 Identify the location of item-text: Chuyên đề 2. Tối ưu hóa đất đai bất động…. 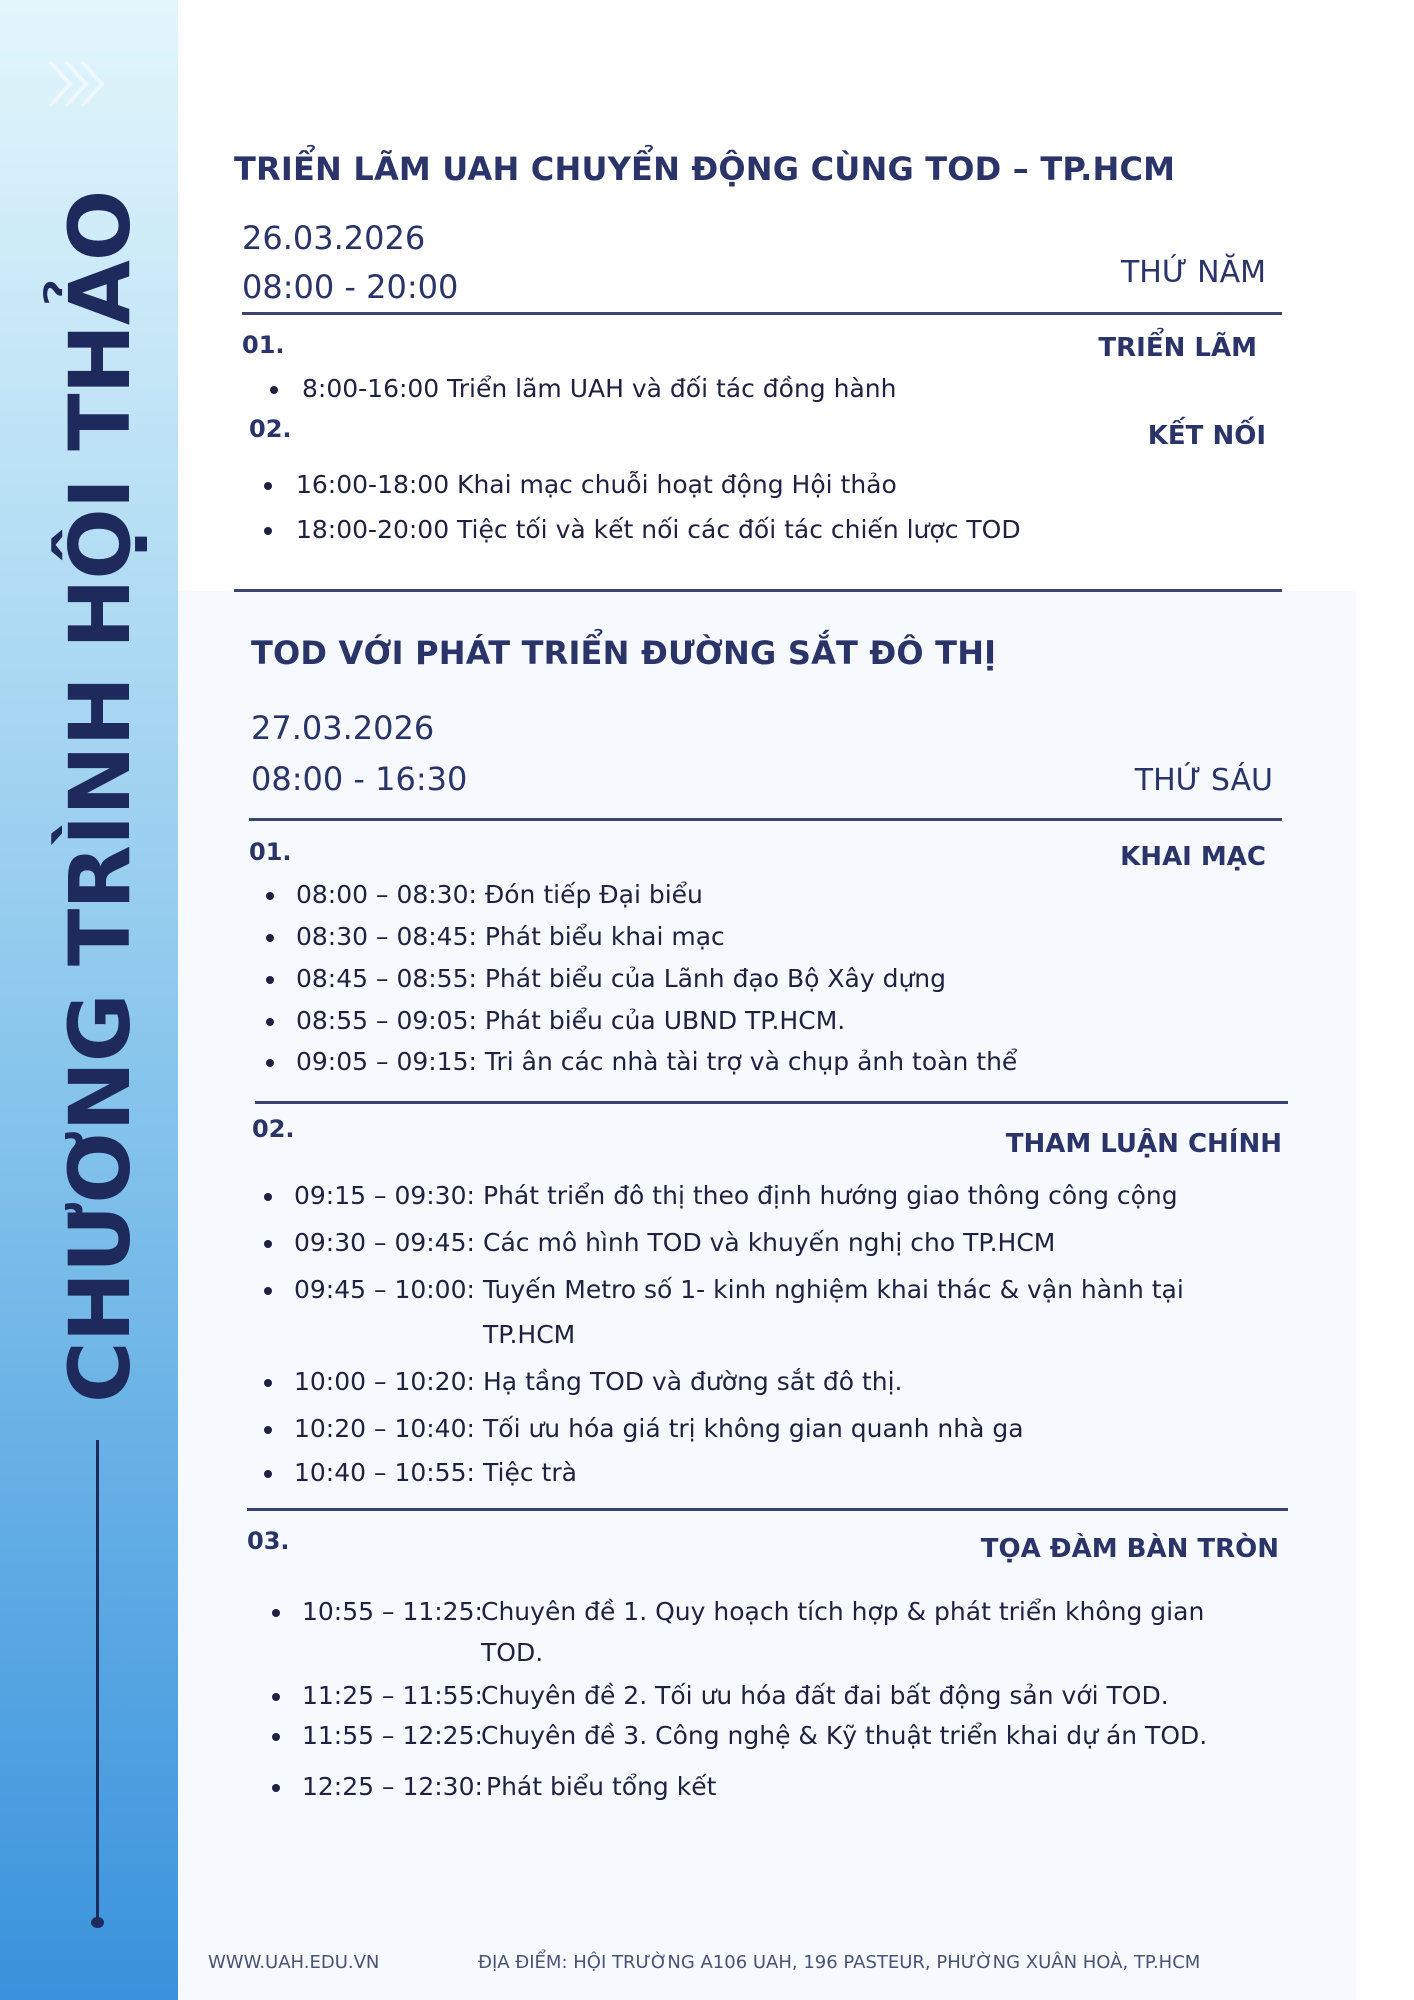
(825, 1695).